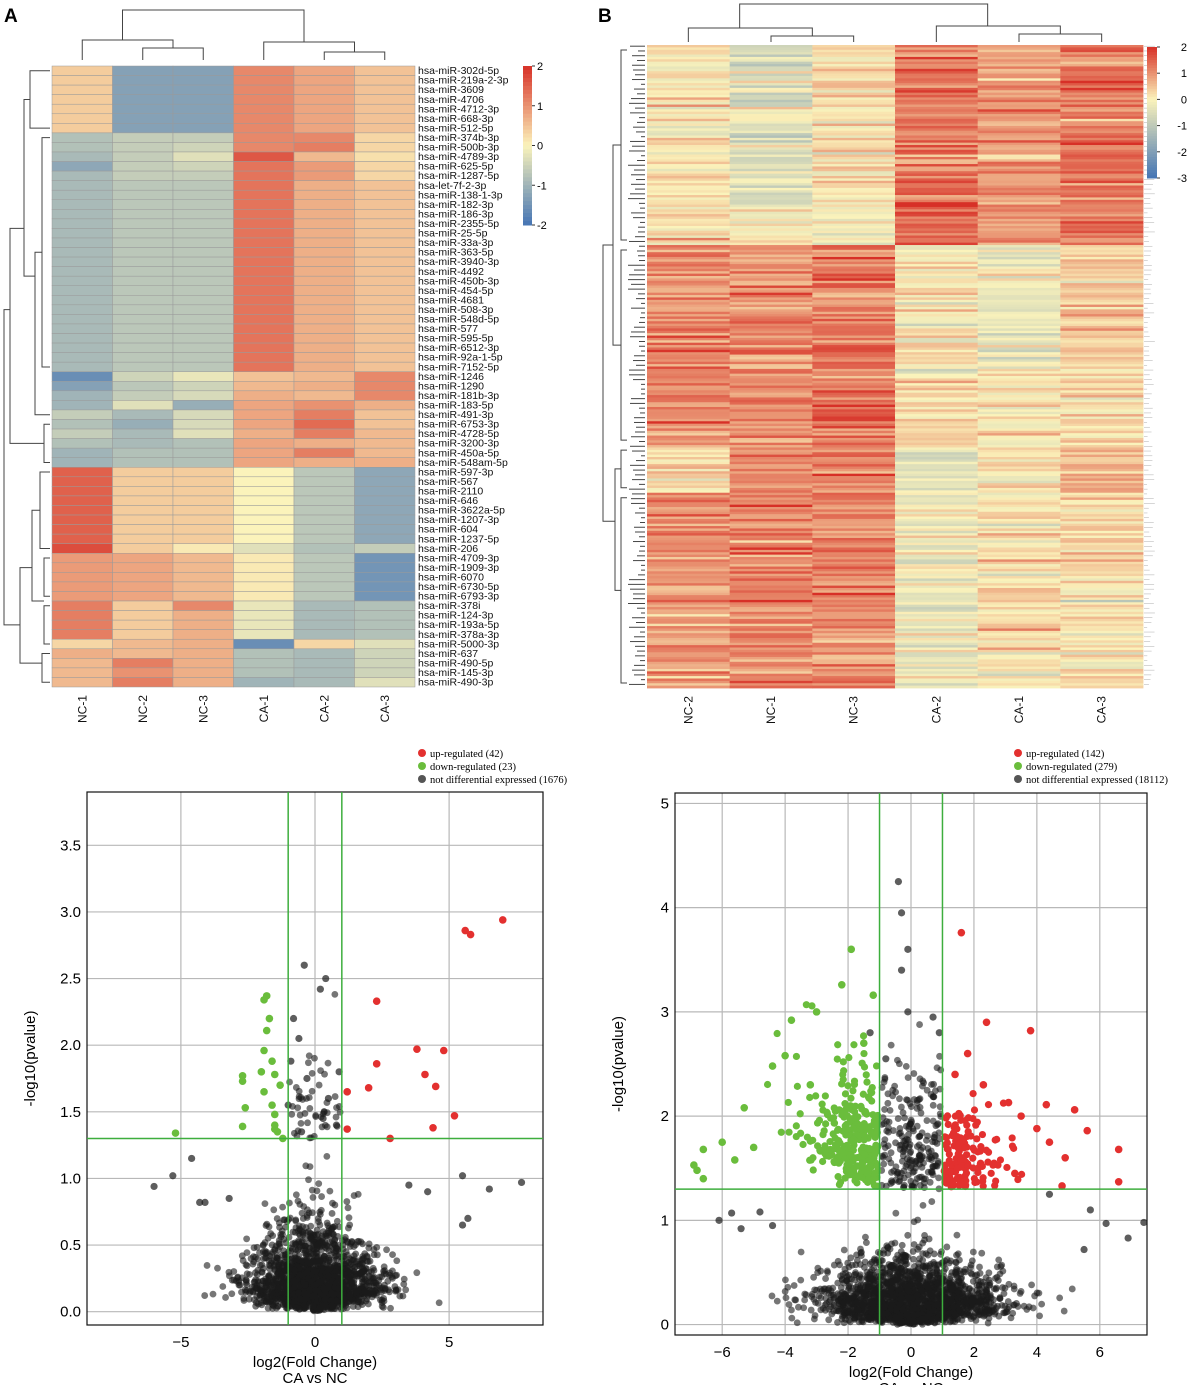  Describe the element at coordinates (502, 920) in the screenshot. I see `up-point` at that location.